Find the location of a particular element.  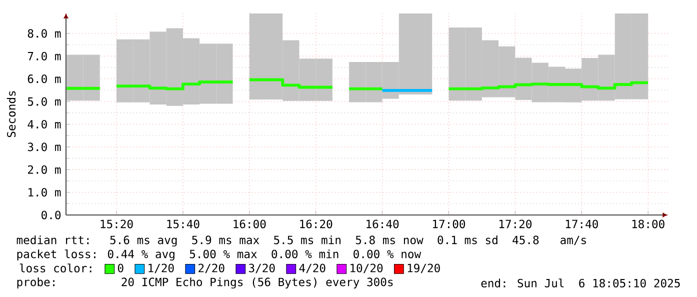

legend-label: 0 is located at coordinates (121, 268).